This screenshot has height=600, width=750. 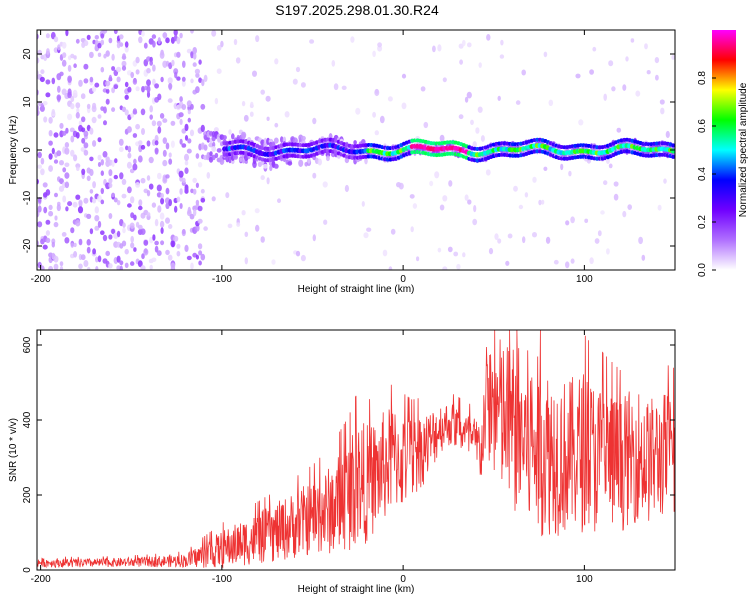 What do you see at coordinates (584, 579) in the screenshot?
I see `snr-x-tick-label: 100` at bounding box center [584, 579].